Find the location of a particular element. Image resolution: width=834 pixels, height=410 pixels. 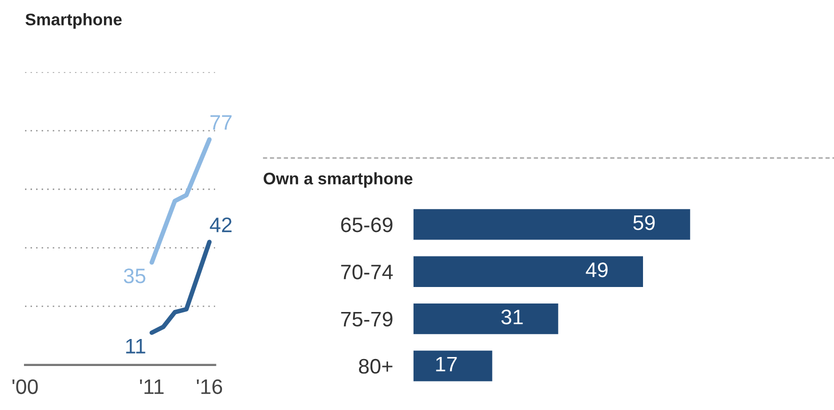

y-tick-label: 75-79 is located at coordinates (366, 319).